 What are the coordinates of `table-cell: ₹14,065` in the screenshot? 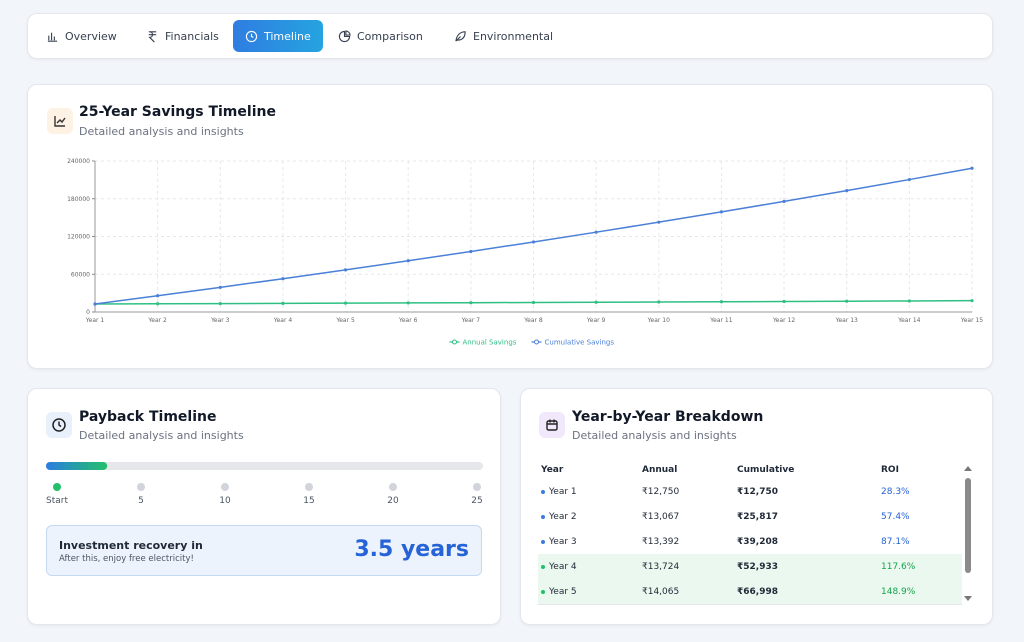 It's located at (661, 591).